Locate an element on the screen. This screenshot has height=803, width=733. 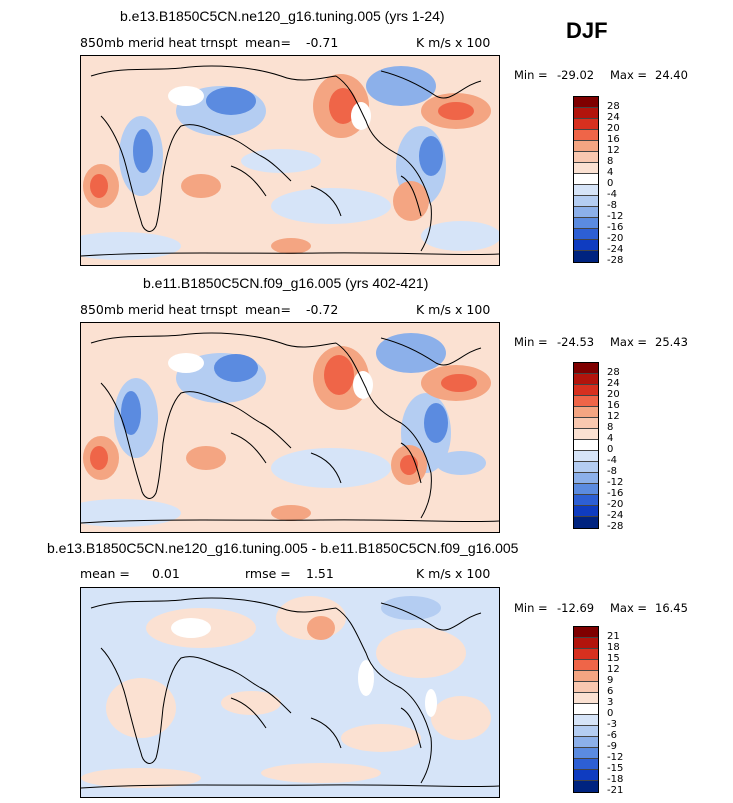
panel-3-units: K m/s x 100 is located at coordinates (453, 573).